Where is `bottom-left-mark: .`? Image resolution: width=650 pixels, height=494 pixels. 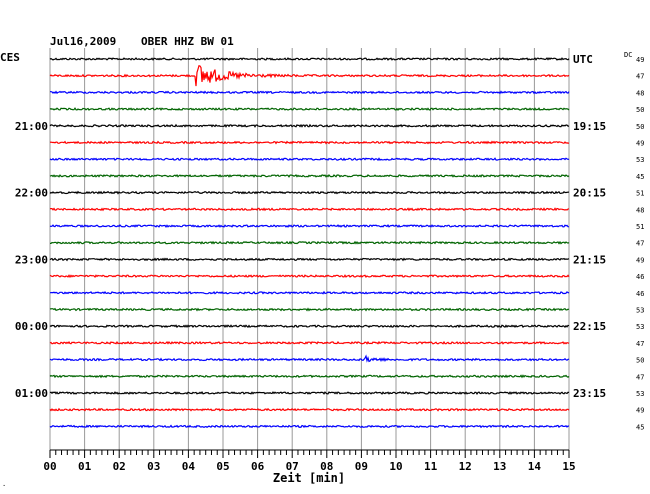
bottom-left-mark: . is located at coordinates (4, 484).